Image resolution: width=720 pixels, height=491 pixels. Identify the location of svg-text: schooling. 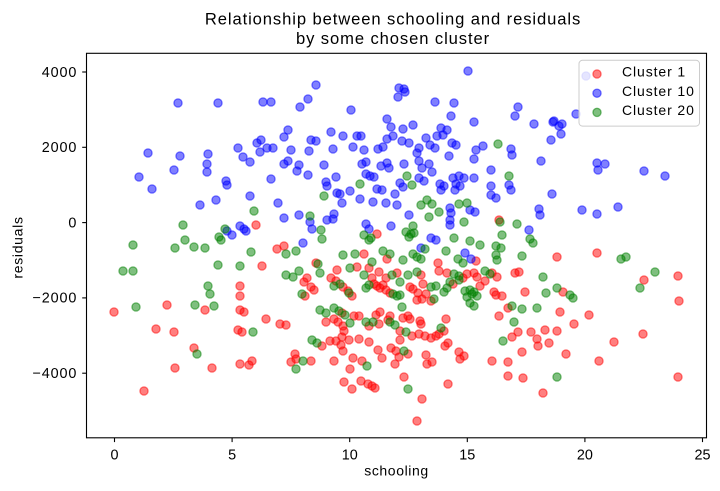
(396, 471).